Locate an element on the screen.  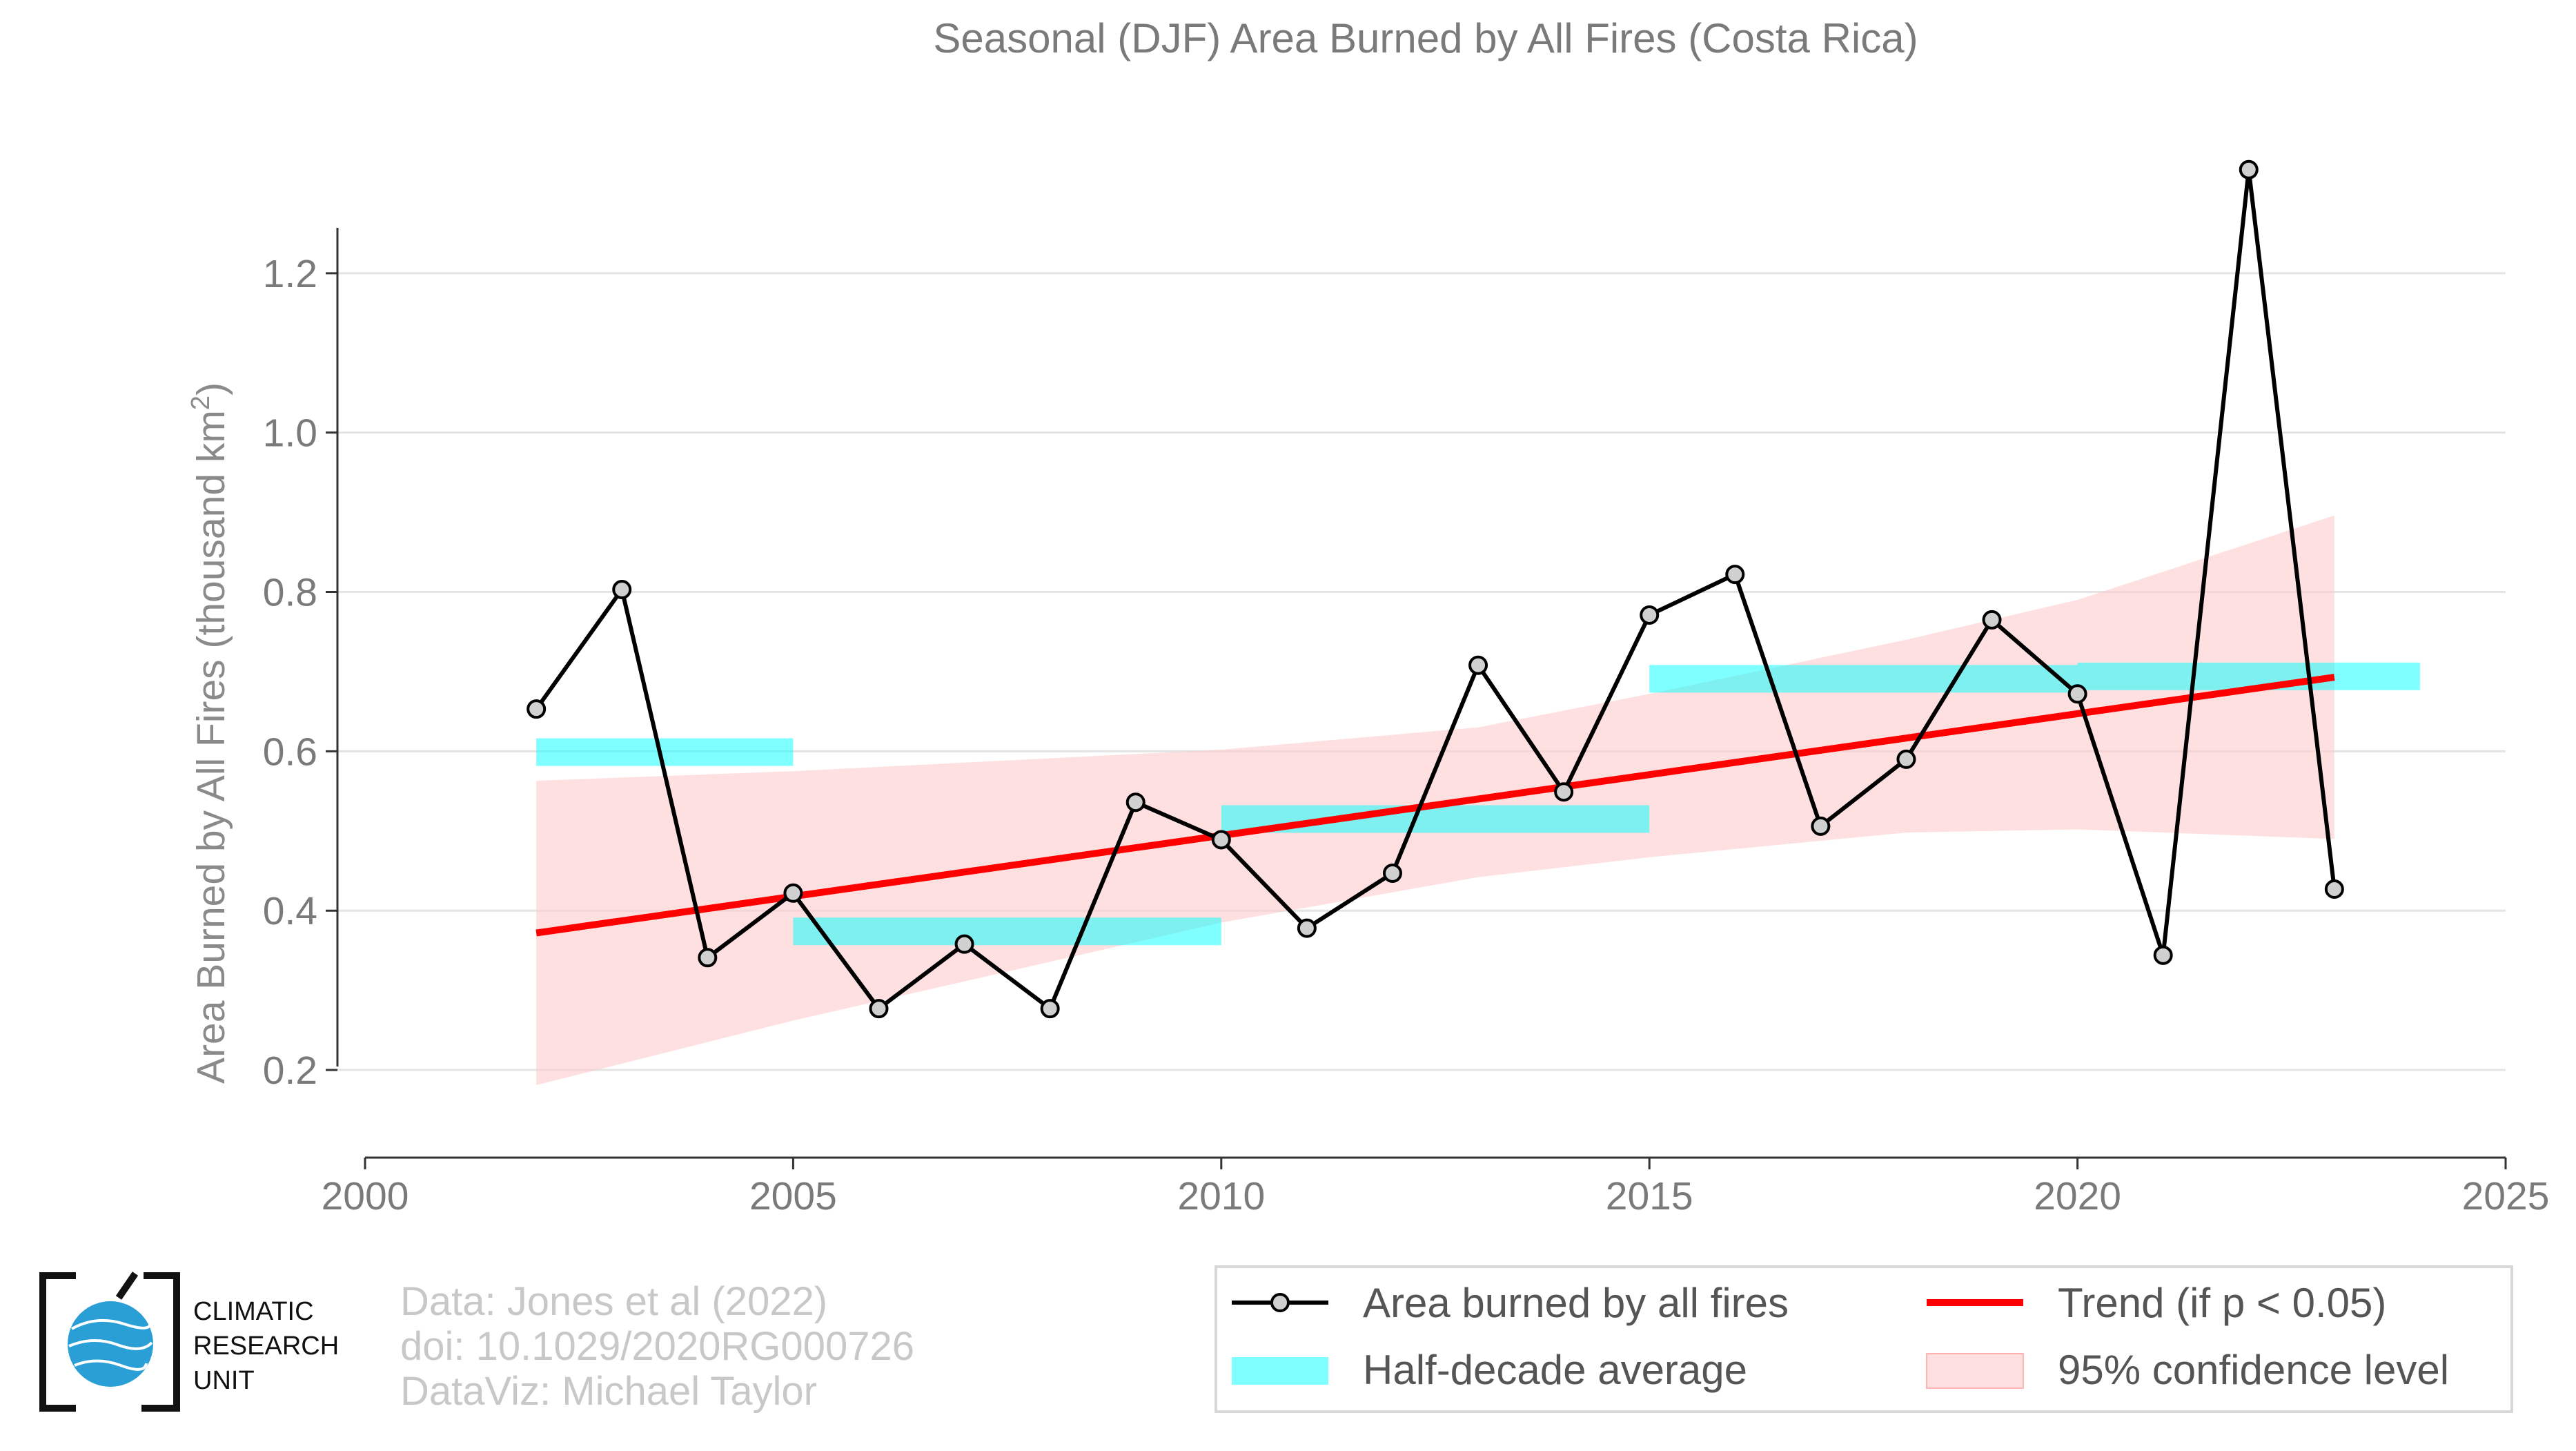
data-point-2004 is located at coordinates (708, 958).